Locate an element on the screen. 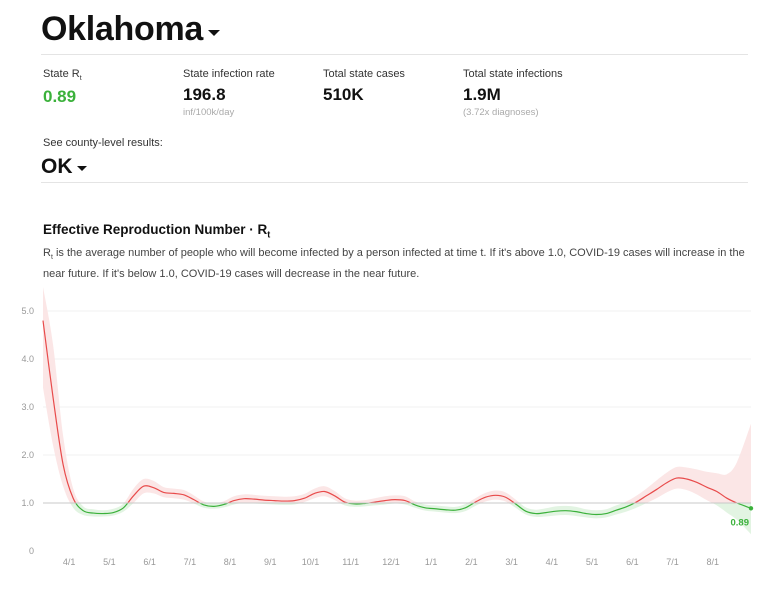 This screenshot has height=596, width=770. state-name: Oklahoma is located at coordinates (122, 29).